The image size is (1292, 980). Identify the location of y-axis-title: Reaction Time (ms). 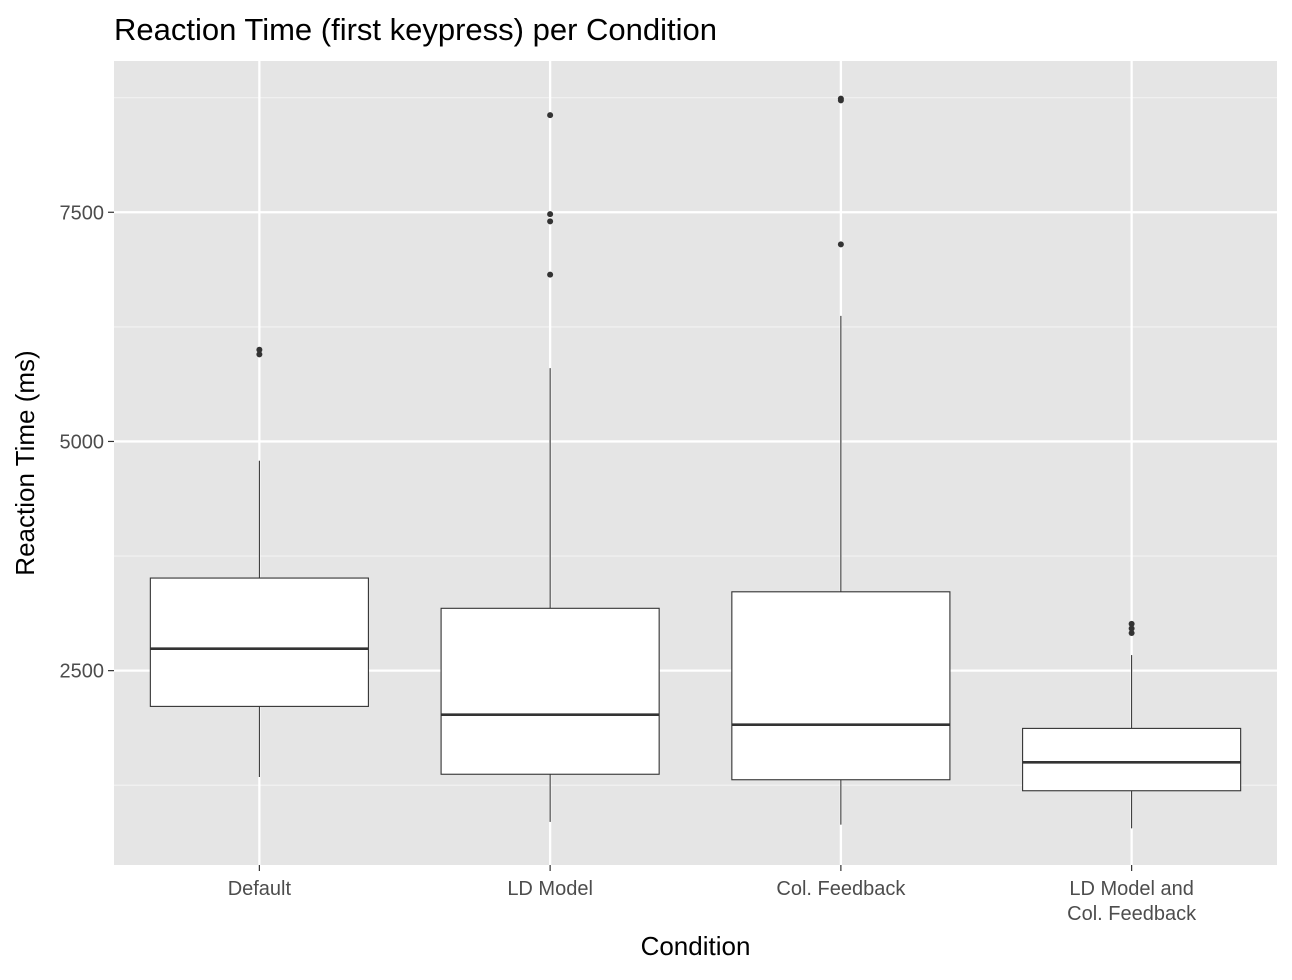
(25, 462).